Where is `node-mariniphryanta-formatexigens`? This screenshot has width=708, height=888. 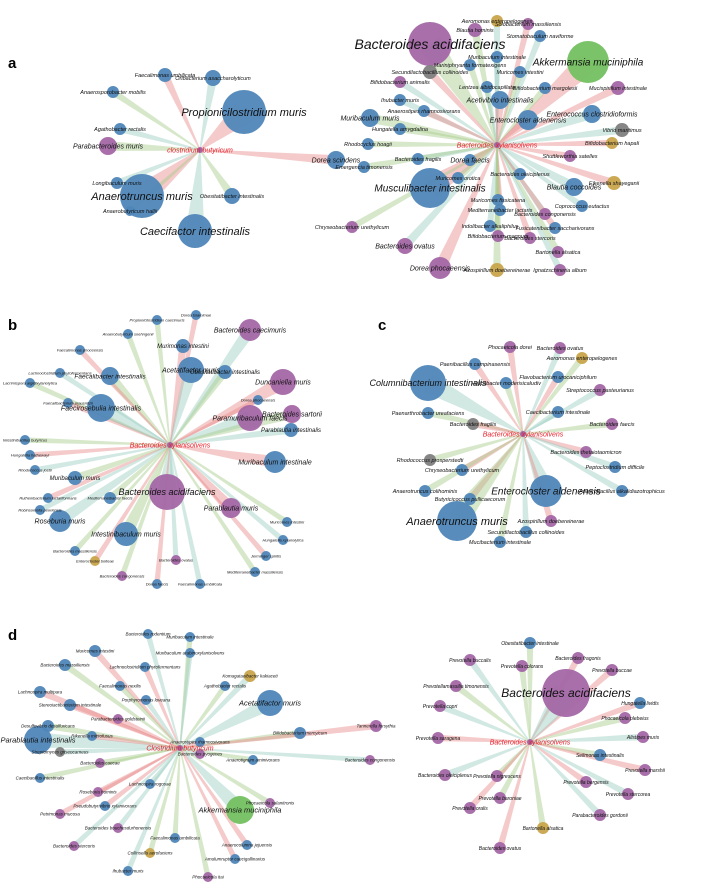 node-mariniphryanta-formatexigens is located at coordinates (470, 65).